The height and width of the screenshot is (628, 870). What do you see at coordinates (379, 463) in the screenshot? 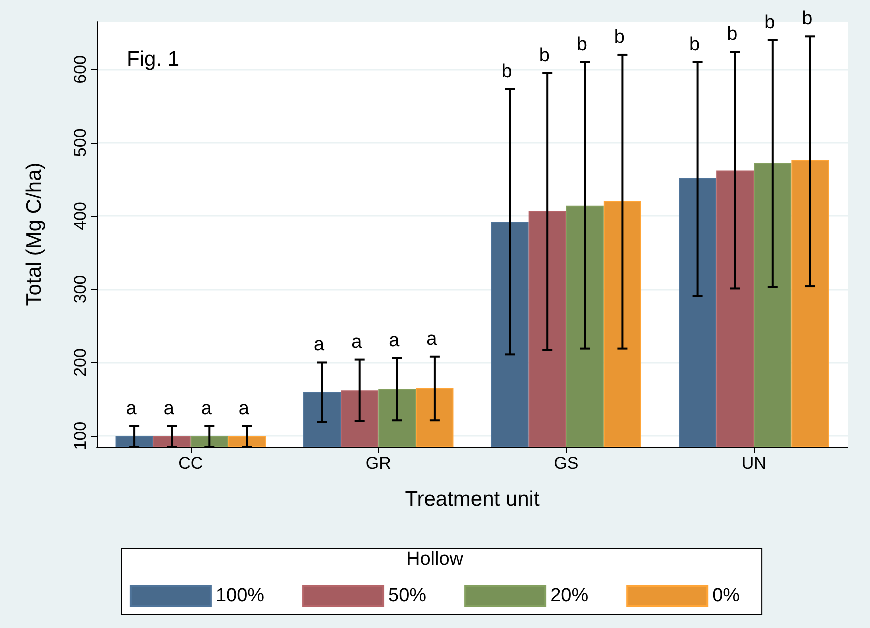
I see `x-tick-label: GR` at bounding box center [379, 463].